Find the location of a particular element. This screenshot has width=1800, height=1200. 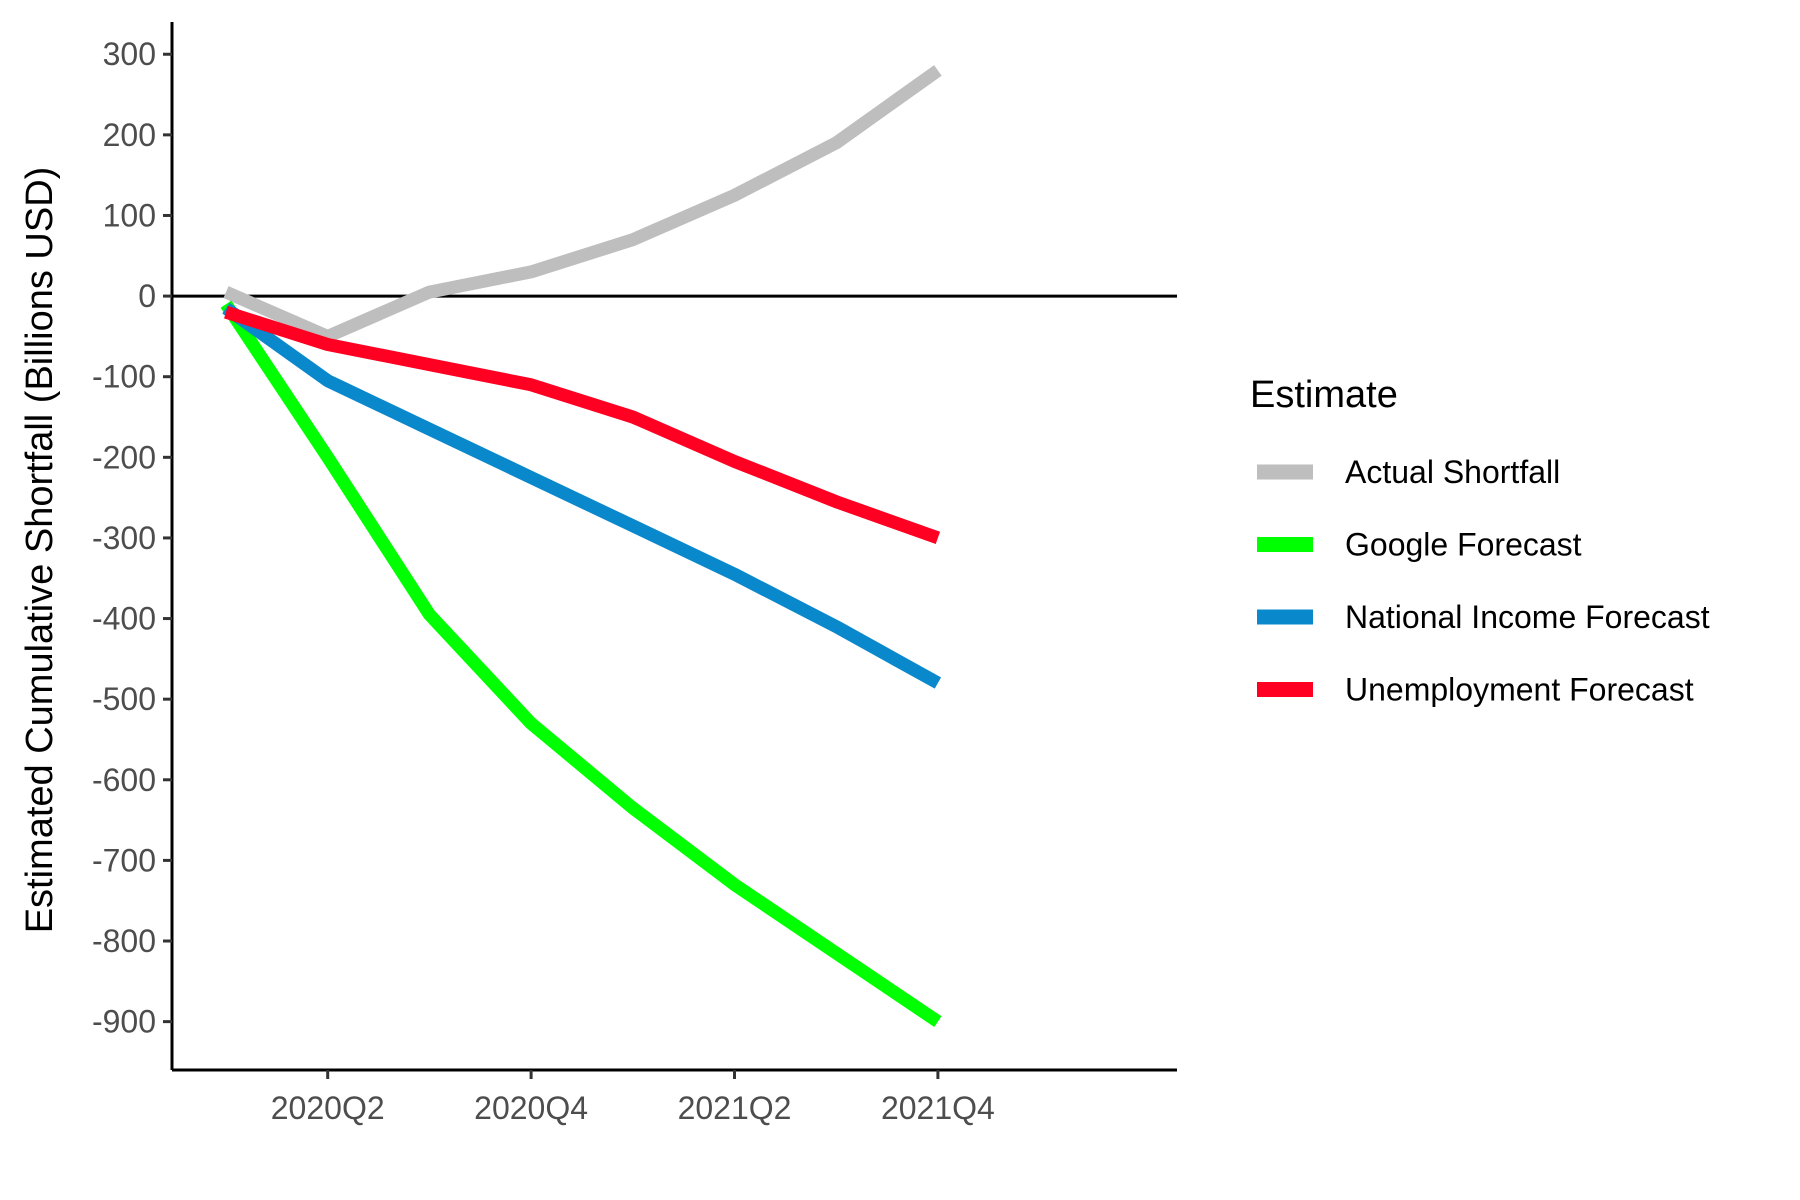

y-tick-label: 100 is located at coordinates (129, 215).